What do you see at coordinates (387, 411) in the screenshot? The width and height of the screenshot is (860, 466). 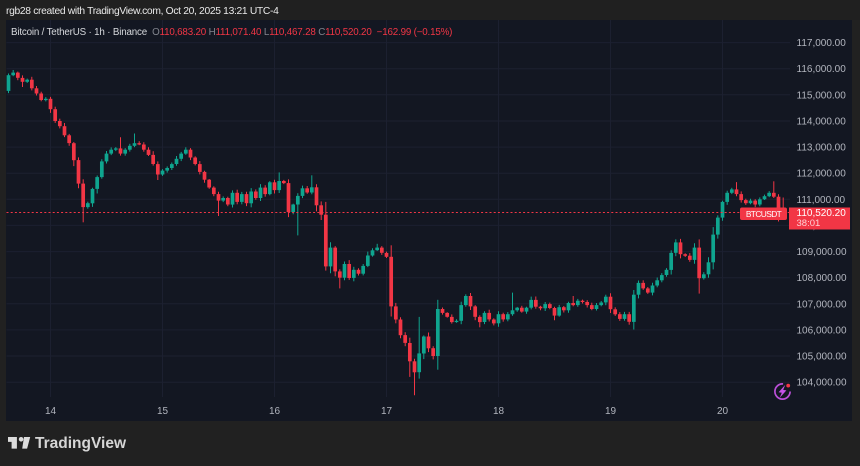 I see `svg-text: 17` at bounding box center [387, 411].